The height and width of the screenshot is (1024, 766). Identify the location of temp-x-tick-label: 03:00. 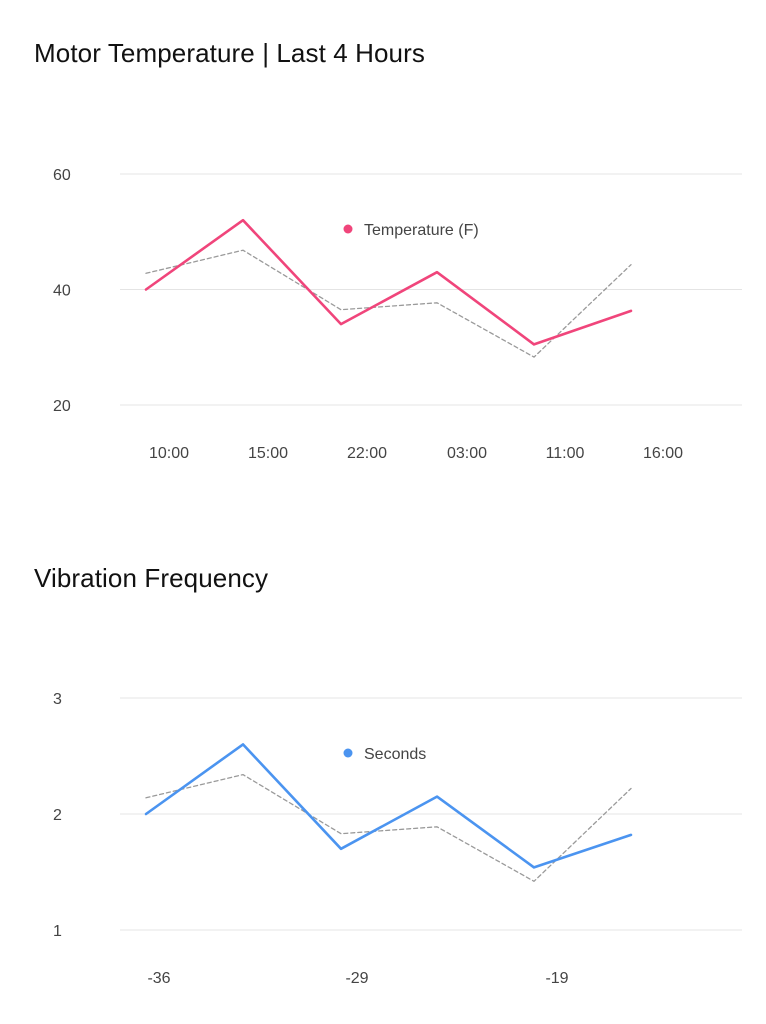
(467, 453).